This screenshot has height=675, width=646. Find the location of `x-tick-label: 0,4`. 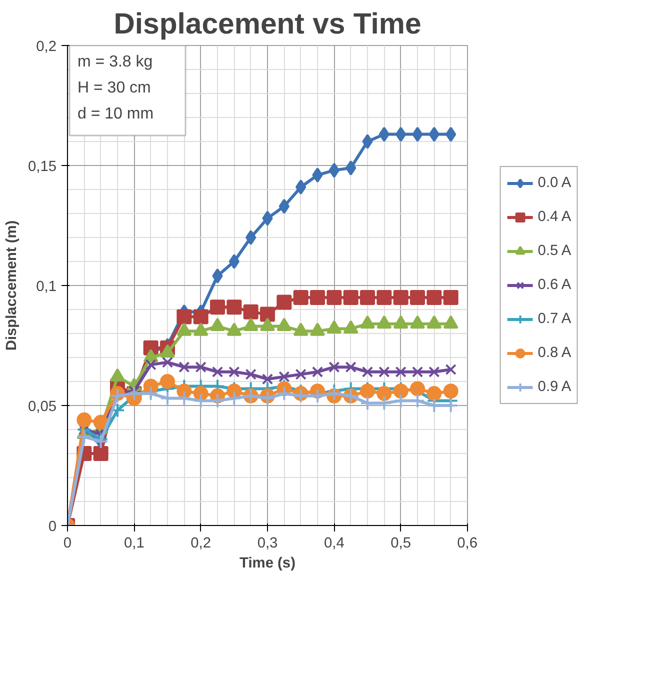

x-tick-label: 0,4 is located at coordinates (334, 544).